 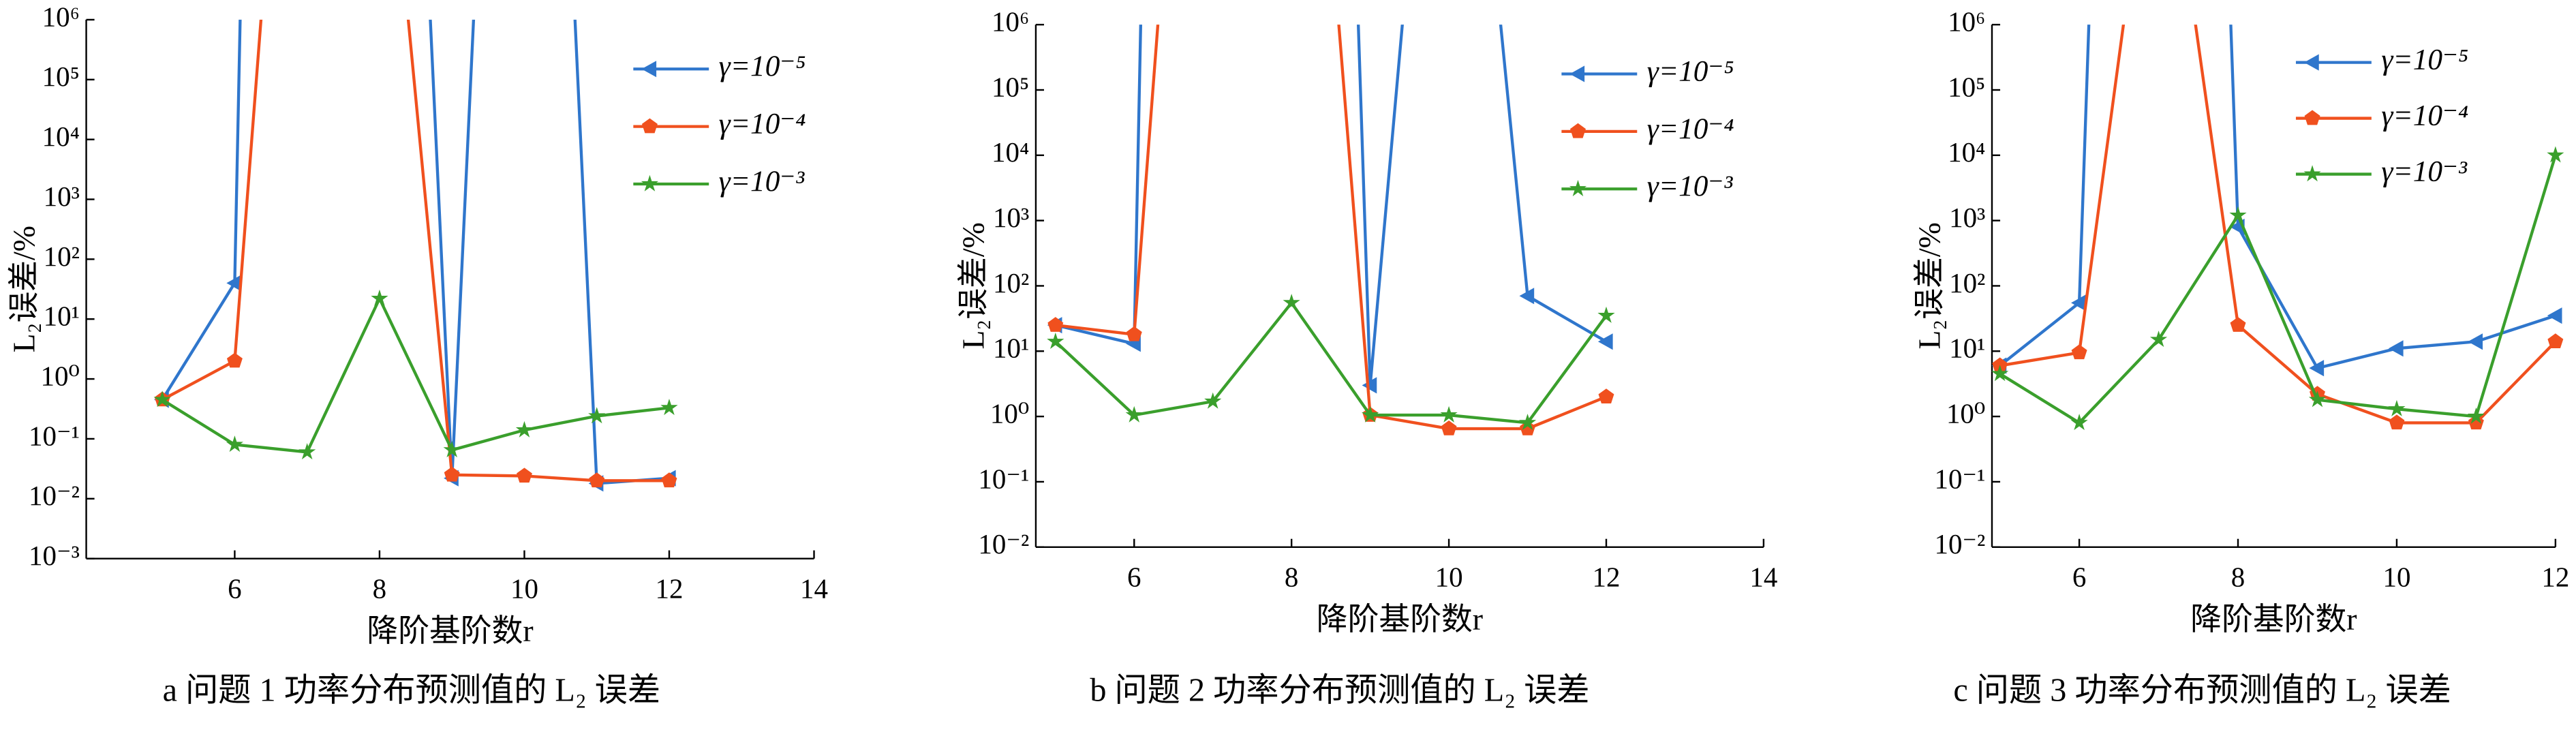 What do you see at coordinates (23, 289) in the screenshot?
I see `y-axis-label: L₂误差/%` at bounding box center [23, 289].